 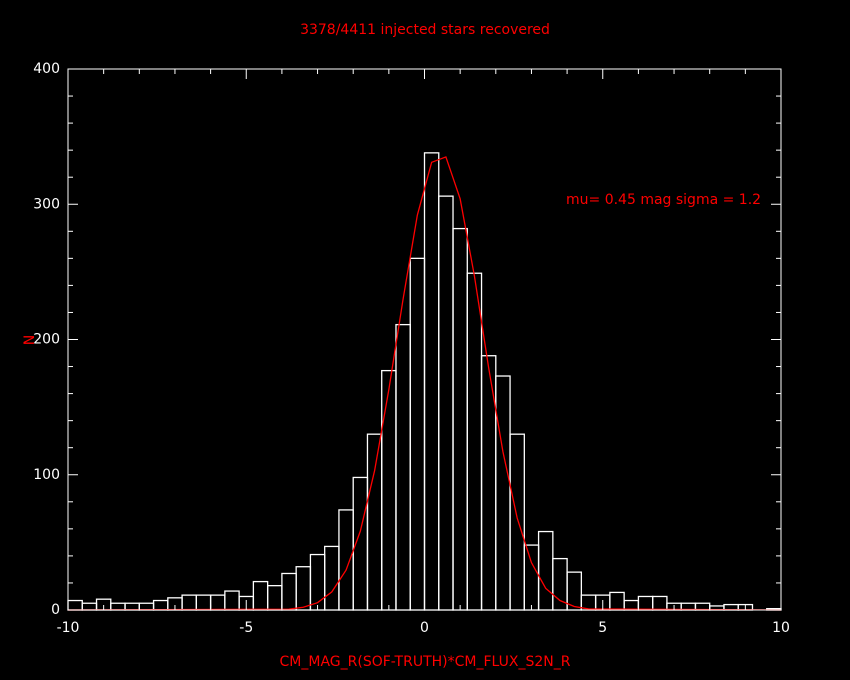 What do you see at coordinates (246, 628) in the screenshot?
I see `x-tick-label: -5` at bounding box center [246, 628].